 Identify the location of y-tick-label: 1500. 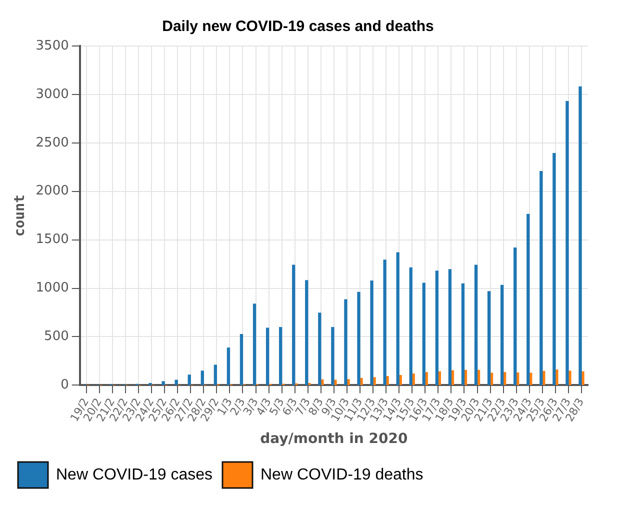
(52, 240).